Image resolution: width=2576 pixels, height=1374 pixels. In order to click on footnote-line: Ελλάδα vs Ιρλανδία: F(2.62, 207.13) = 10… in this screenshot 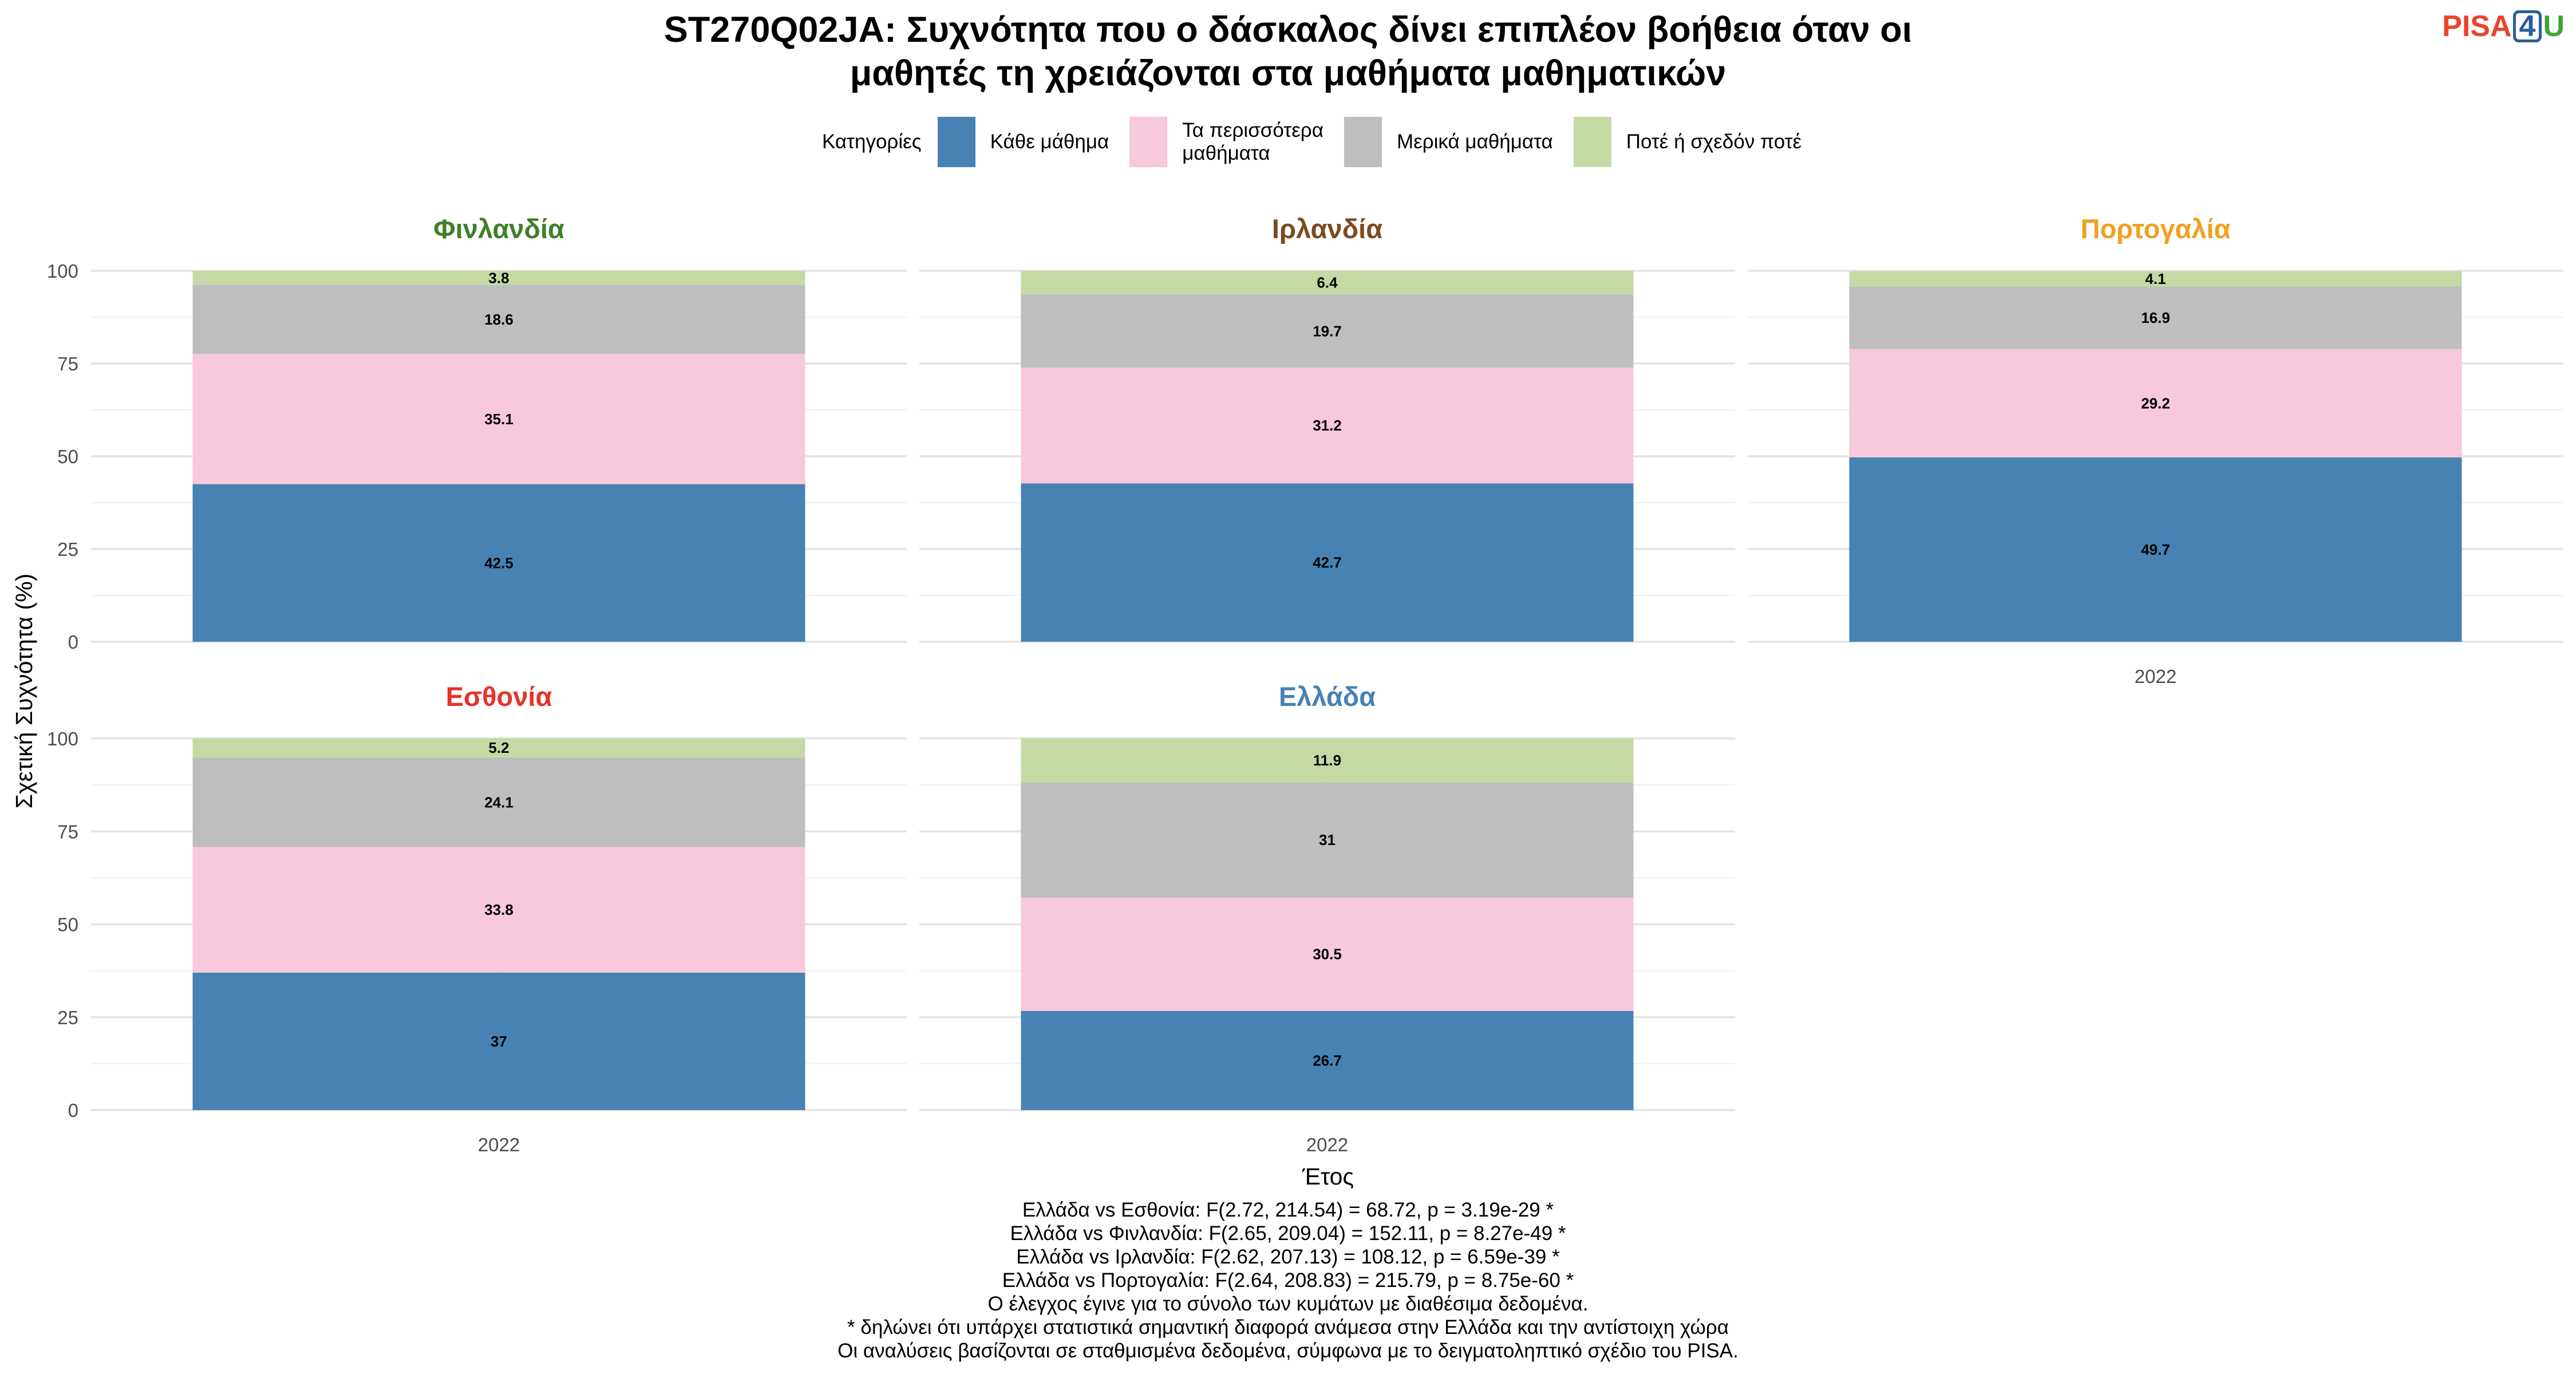, I will do `click(1288, 1257)`.